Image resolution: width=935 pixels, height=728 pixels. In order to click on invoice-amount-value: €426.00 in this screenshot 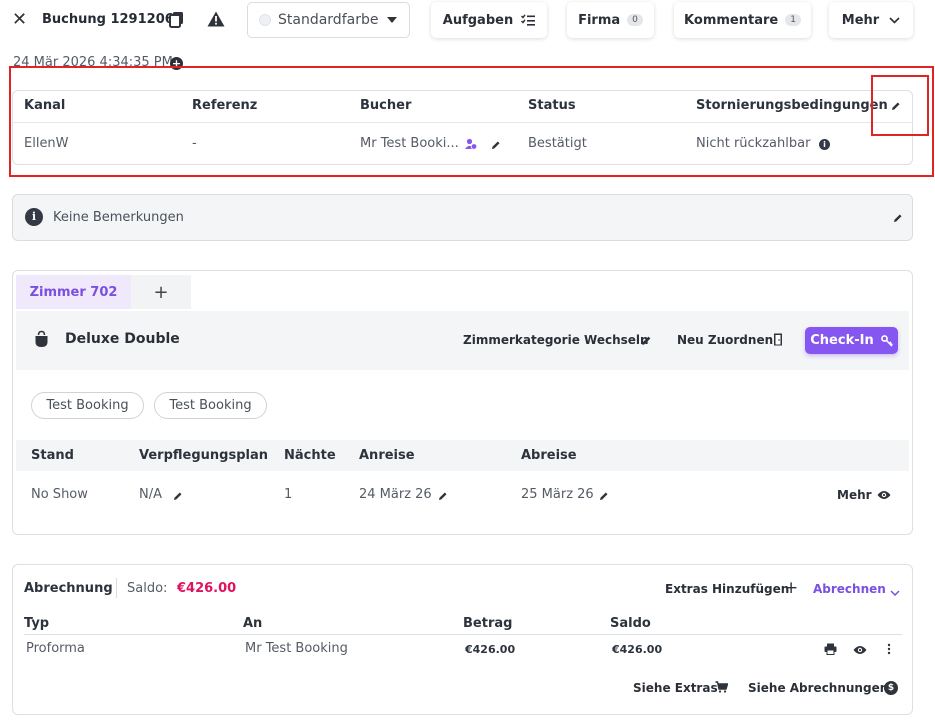, I will do `click(490, 649)`.